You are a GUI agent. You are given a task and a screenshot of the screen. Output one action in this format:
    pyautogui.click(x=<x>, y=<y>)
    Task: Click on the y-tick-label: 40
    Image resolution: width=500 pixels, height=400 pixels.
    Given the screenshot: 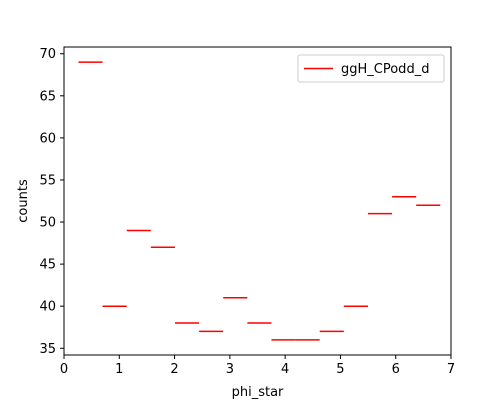 What is the action you would take?
    pyautogui.click(x=47, y=307)
    